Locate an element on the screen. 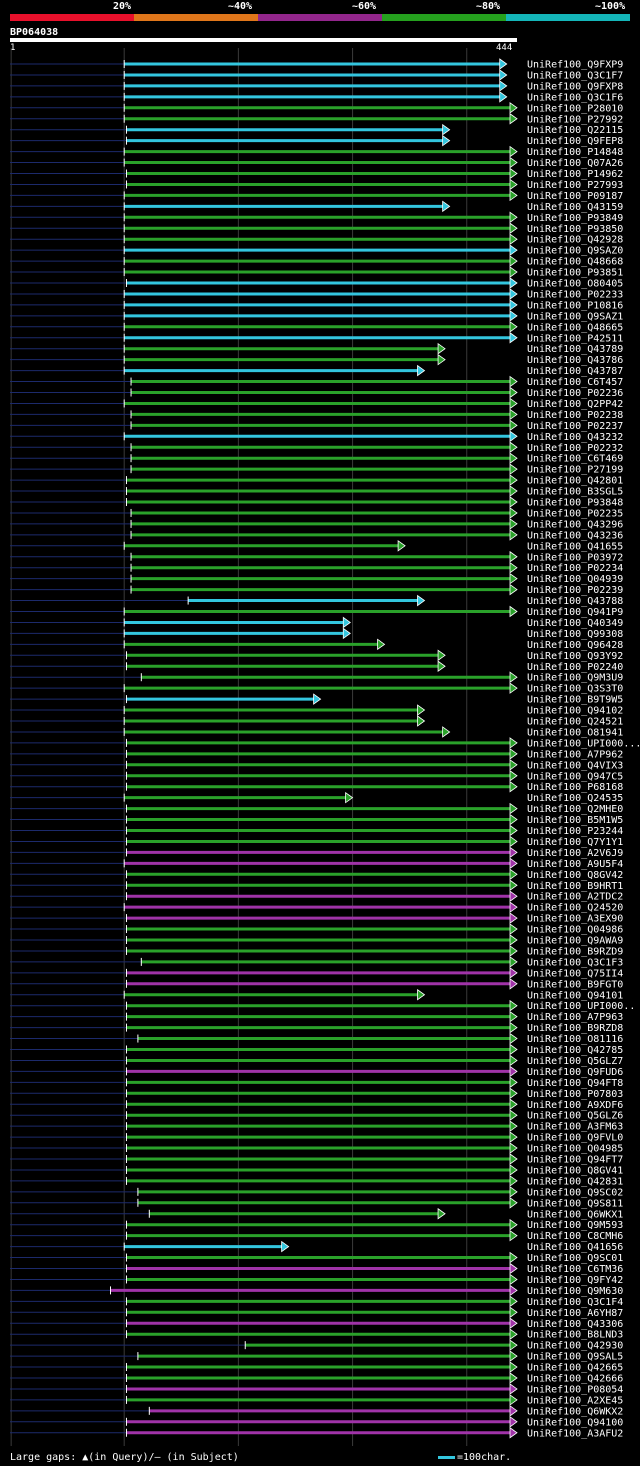 The height and width of the screenshot is (1466, 640). hit-label: UniRef100_P93850 is located at coordinates (575, 229).